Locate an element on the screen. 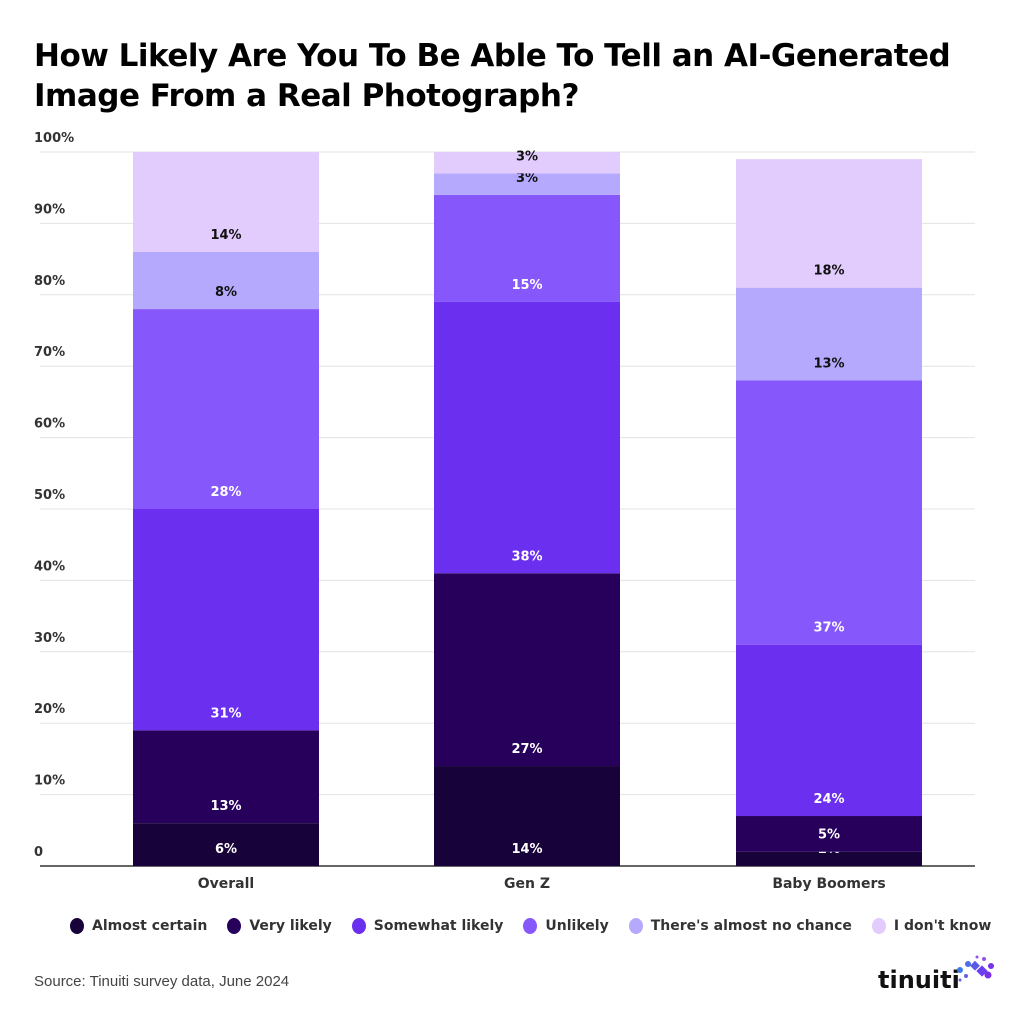 The image size is (1024, 1019). legend-item: Almost certain is located at coordinates (138, 926).